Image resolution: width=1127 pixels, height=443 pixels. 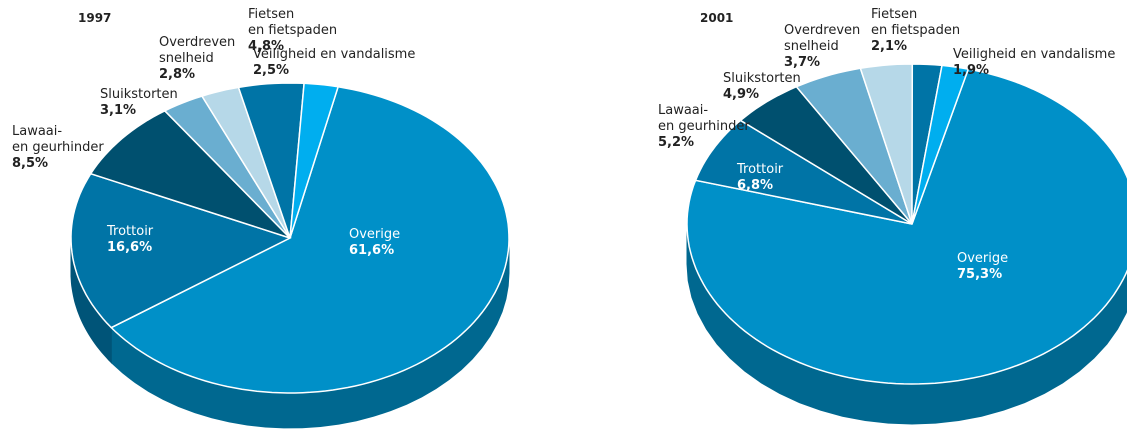 I want to click on value-label: 6,8%, so click(x=755, y=185).